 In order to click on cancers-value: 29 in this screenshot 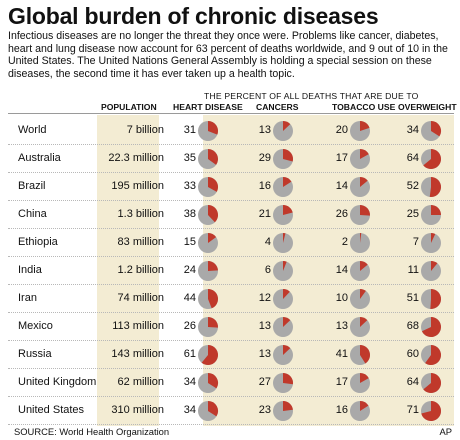, I will do `click(264, 158)`.